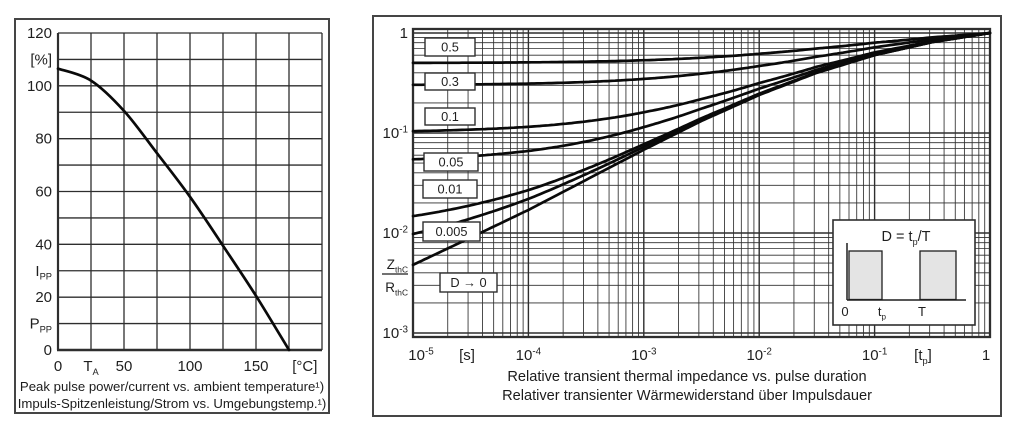  Describe the element at coordinates (37, 271) in the screenshot. I see `label-part: I` at that location.